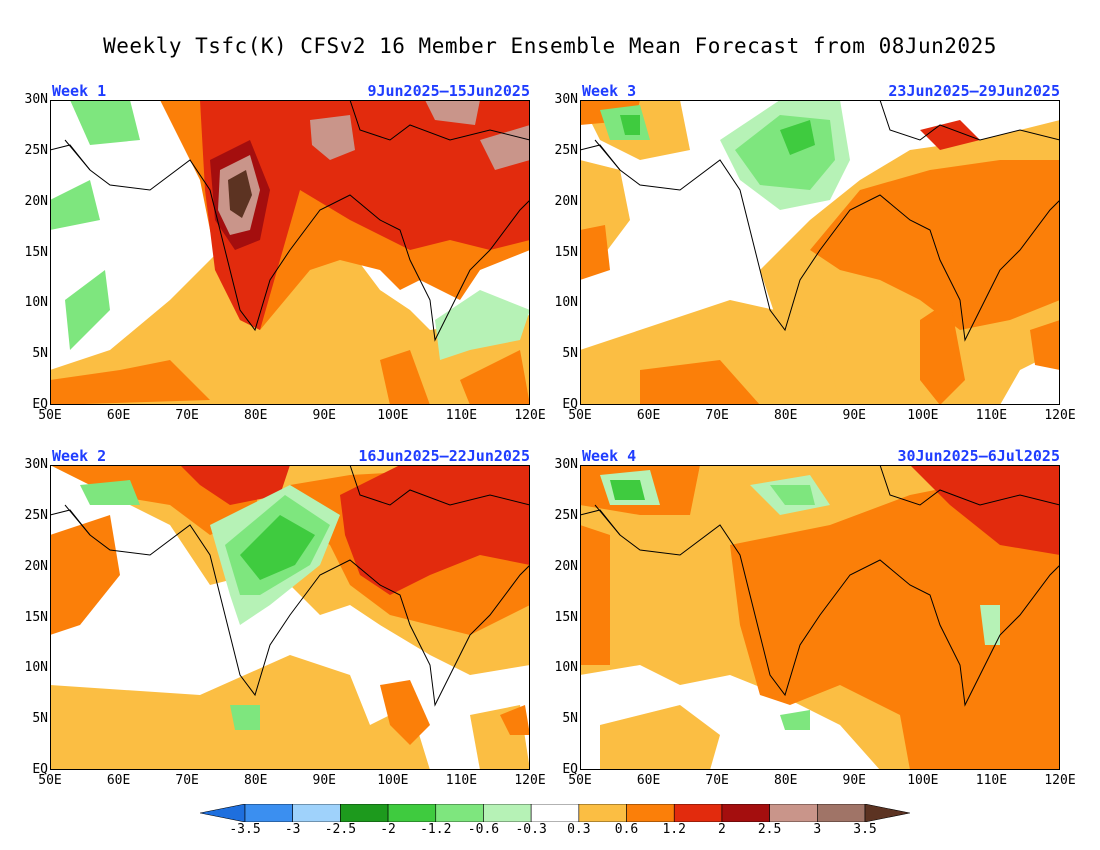  Describe the element at coordinates (974, 91) in the screenshot. I see `panel-dates: 23Jun2025–29Jun2025` at that location.